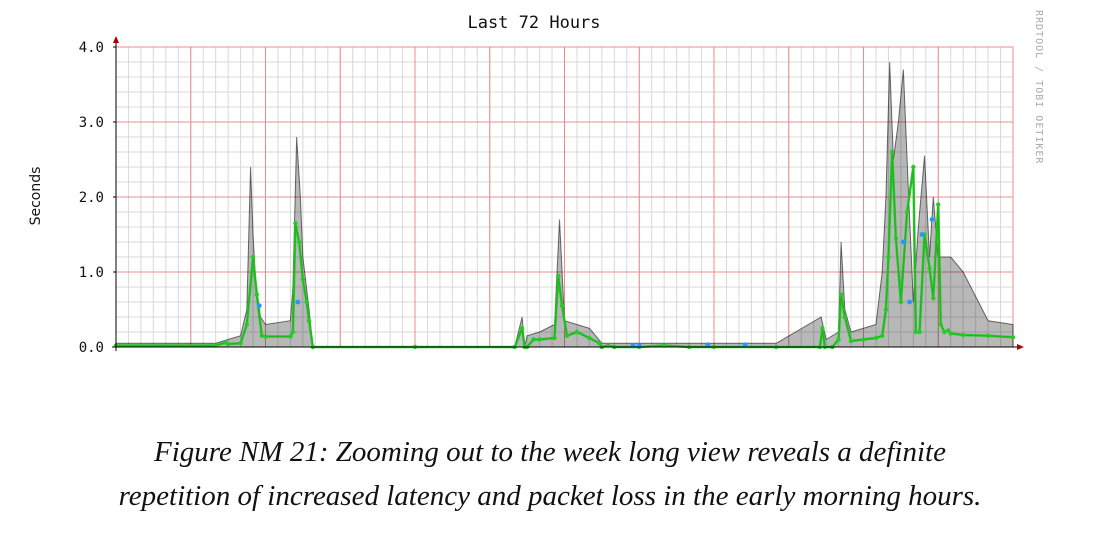 The height and width of the screenshot is (552, 1100). What do you see at coordinates (116, 39) in the screenshot?
I see `y-axis-arrow` at bounding box center [116, 39].